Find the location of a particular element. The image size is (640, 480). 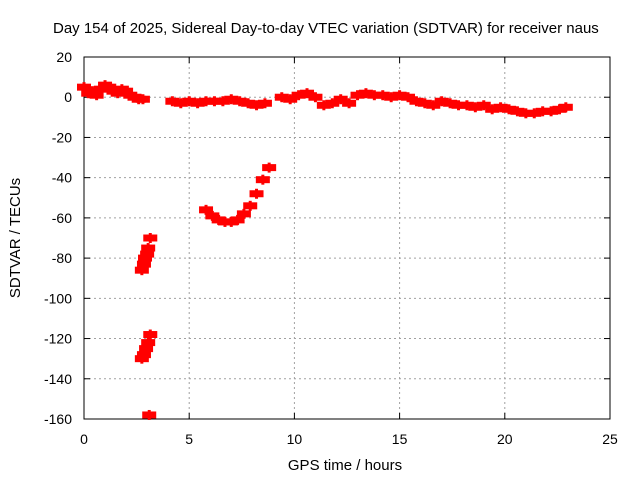

x-tick-label: 25 is located at coordinates (610, 439).